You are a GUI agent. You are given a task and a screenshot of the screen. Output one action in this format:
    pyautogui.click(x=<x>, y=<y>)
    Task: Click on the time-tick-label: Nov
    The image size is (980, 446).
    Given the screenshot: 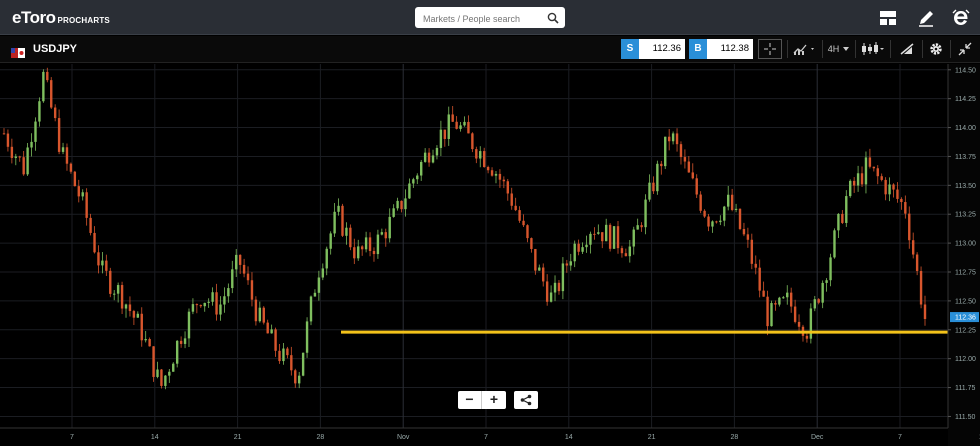 What is the action you would take?
    pyautogui.click(x=403, y=437)
    